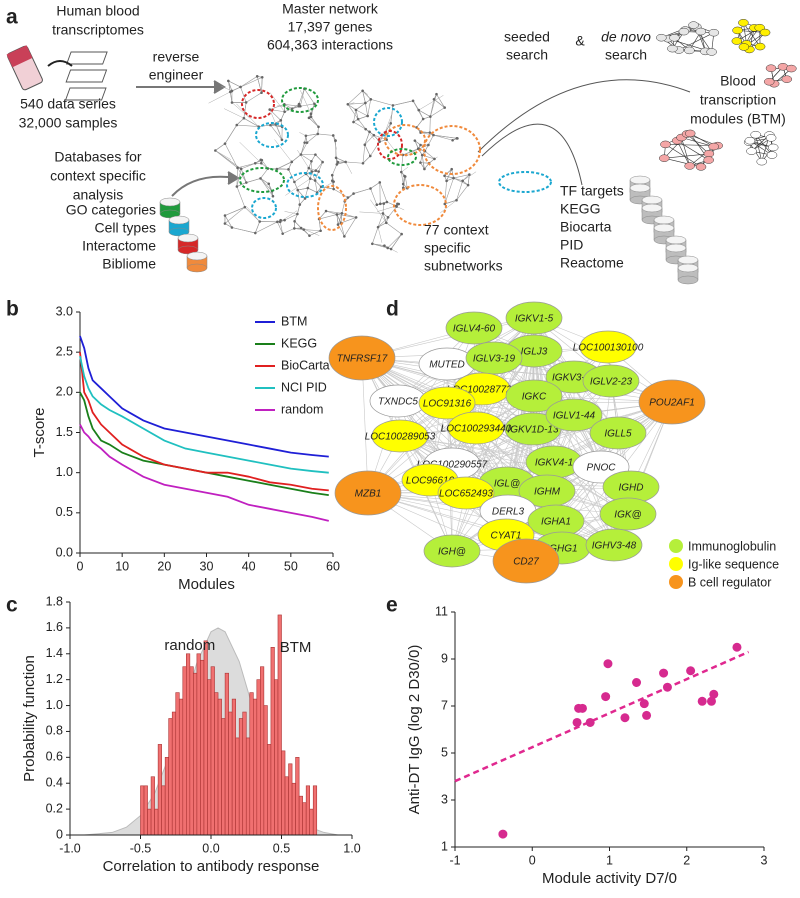 This screenshot has height=898, width=800. What do you see at coordinates (207, 566) in the screenshot?
I see `x-tick-label: 30` at bounding box center [207, 566].